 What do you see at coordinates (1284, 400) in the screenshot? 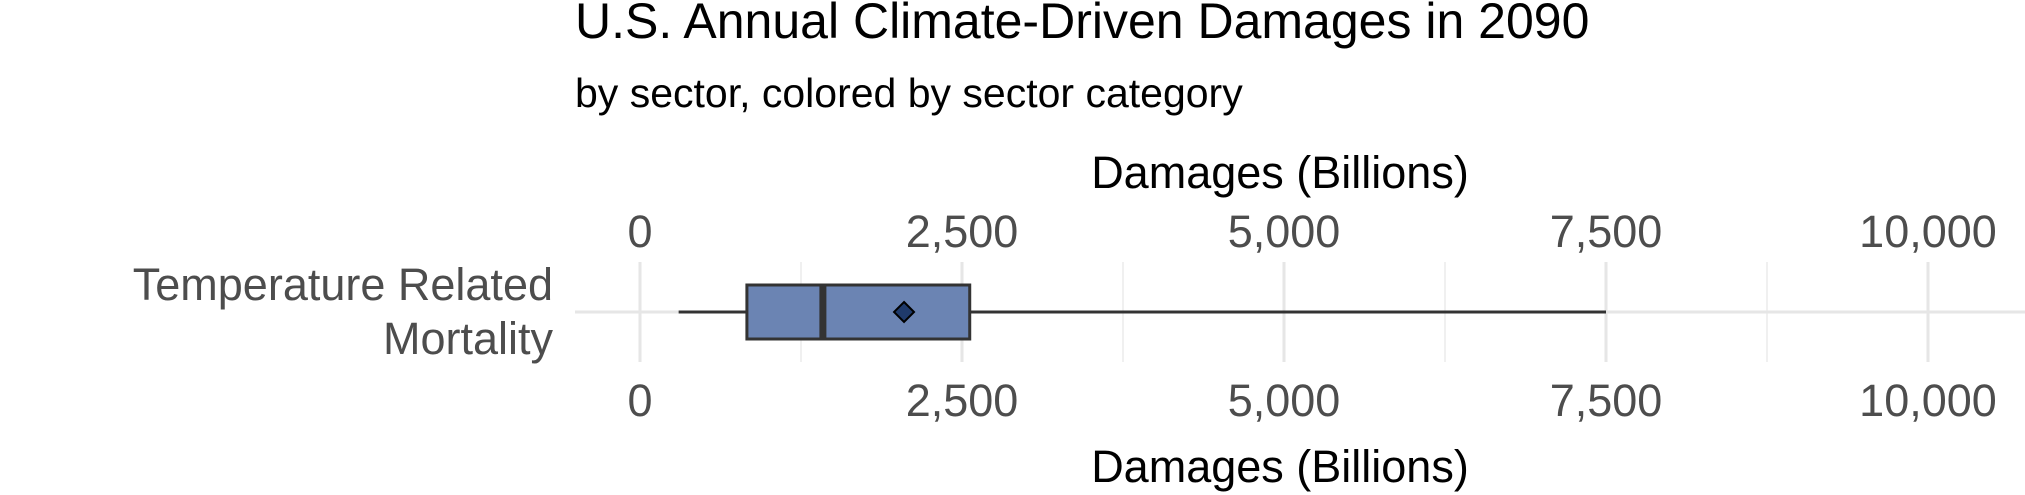
I see `x-tick-label-bottom: 5,000` at bounding box center [1284, 400].